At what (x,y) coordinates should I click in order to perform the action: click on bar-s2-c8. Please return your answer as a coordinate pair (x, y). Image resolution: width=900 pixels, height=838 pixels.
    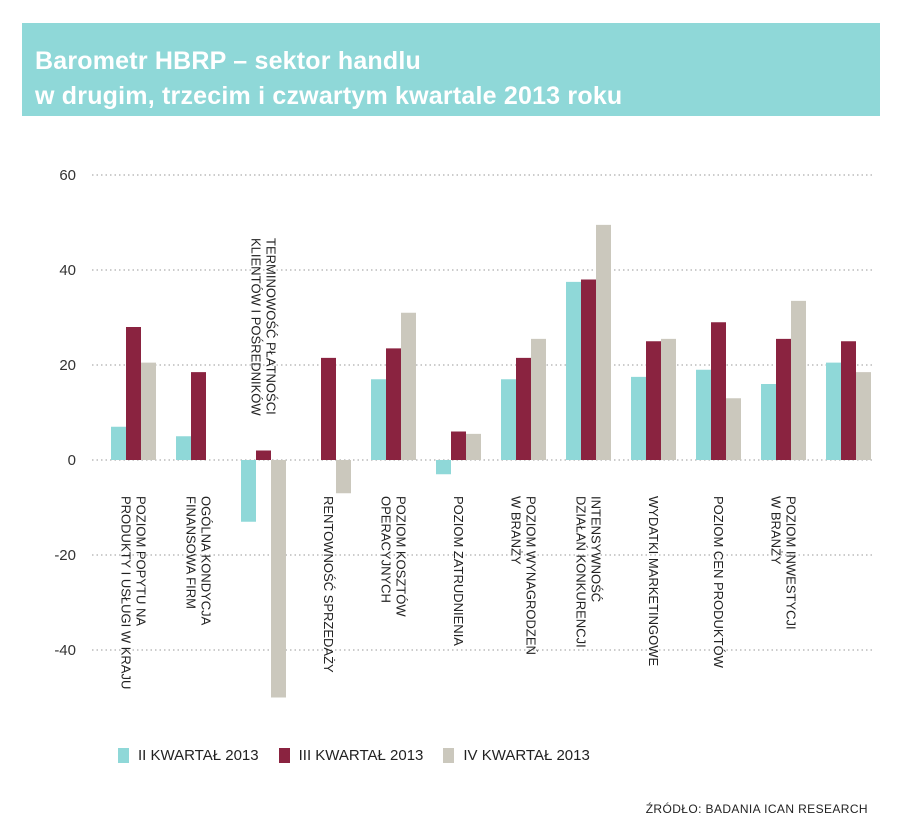
    Looking at the image, I should click on (588, 369).